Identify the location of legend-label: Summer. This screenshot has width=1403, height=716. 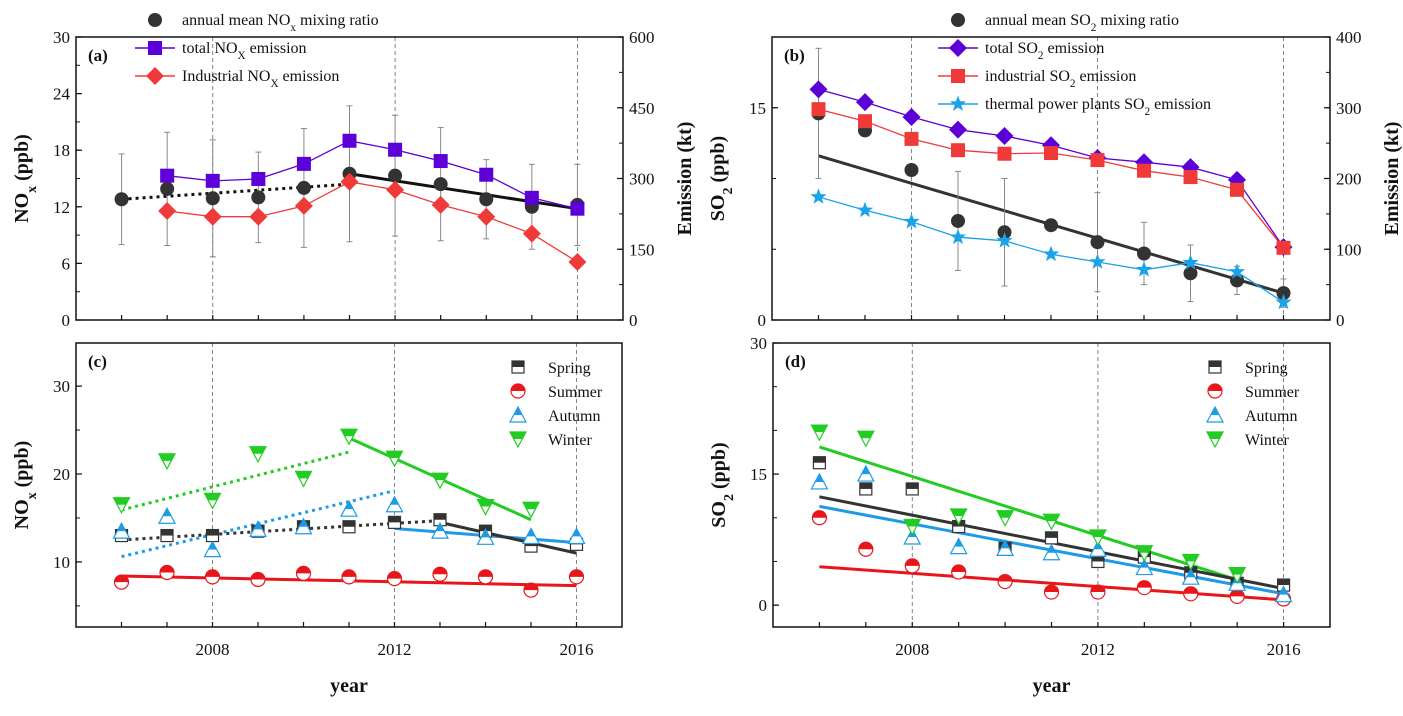
(575, 392).